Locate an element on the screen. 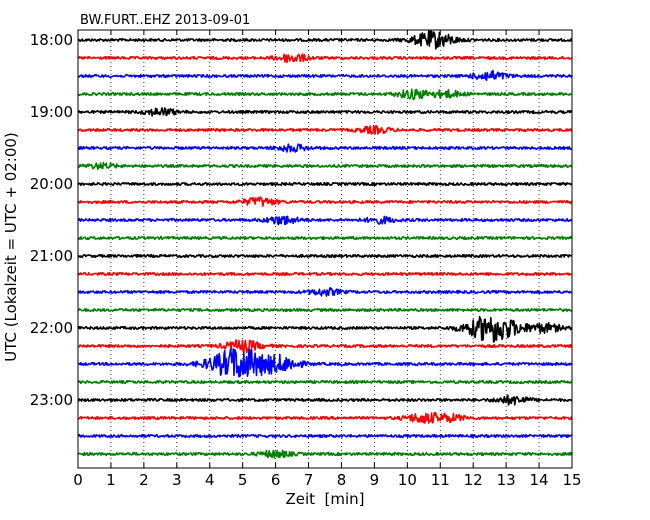 This screenshot has width=650, height=520. x-tick-label: 15 is located at coordinates (571, 480).